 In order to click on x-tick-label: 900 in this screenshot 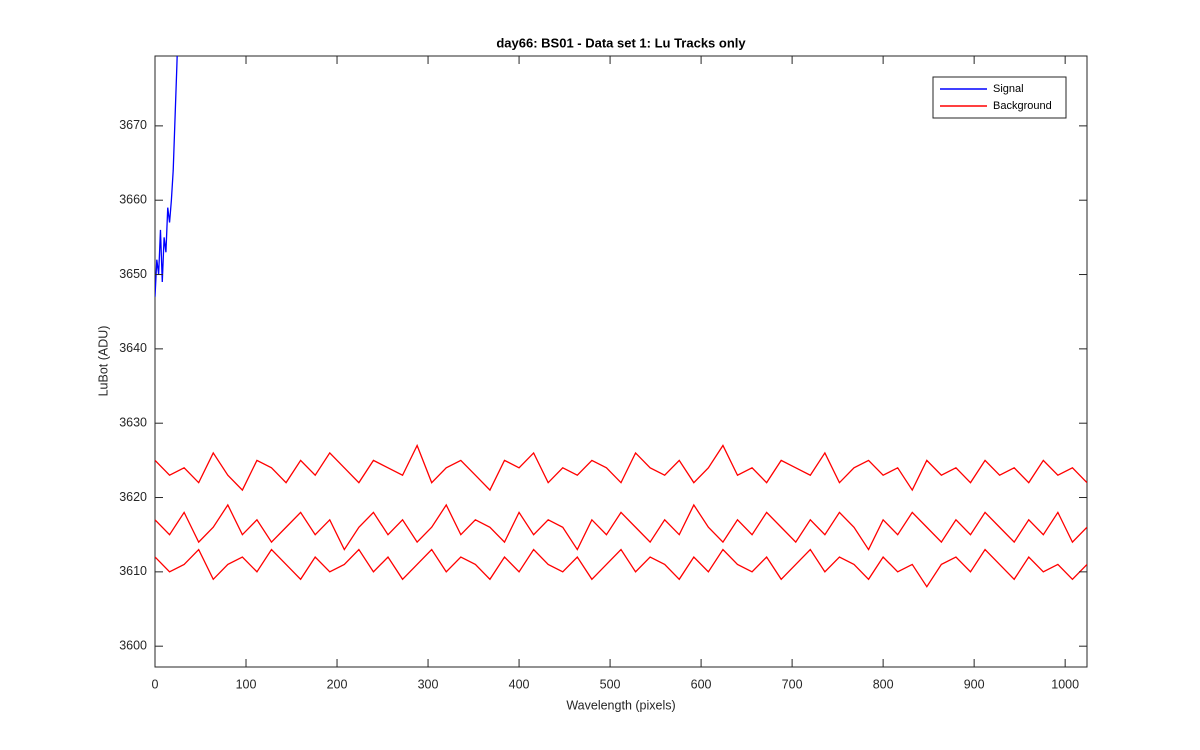, I will do `click(974, 684)`.